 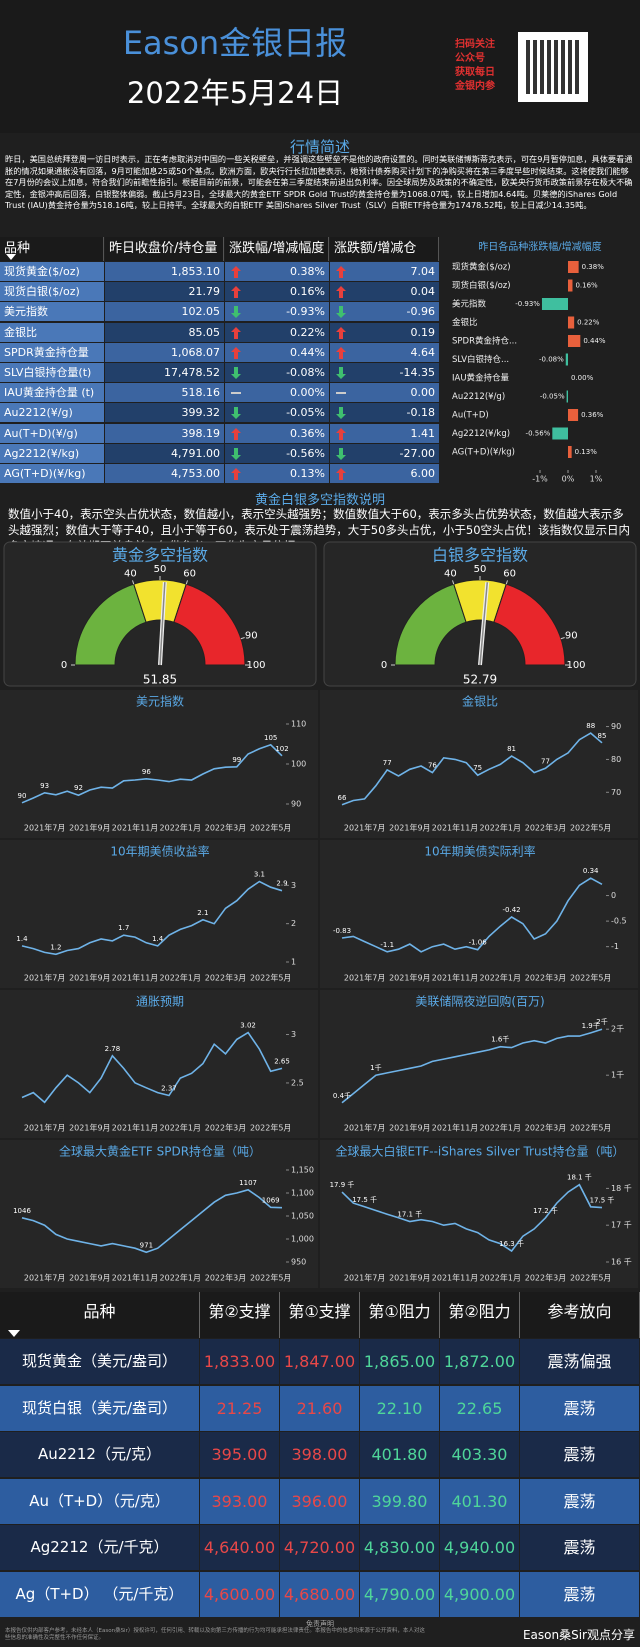 What do you see at coordinates (307, 292) in the screenshot?
I see `cell-text: 0.16%` at bounding box center [307, 292].